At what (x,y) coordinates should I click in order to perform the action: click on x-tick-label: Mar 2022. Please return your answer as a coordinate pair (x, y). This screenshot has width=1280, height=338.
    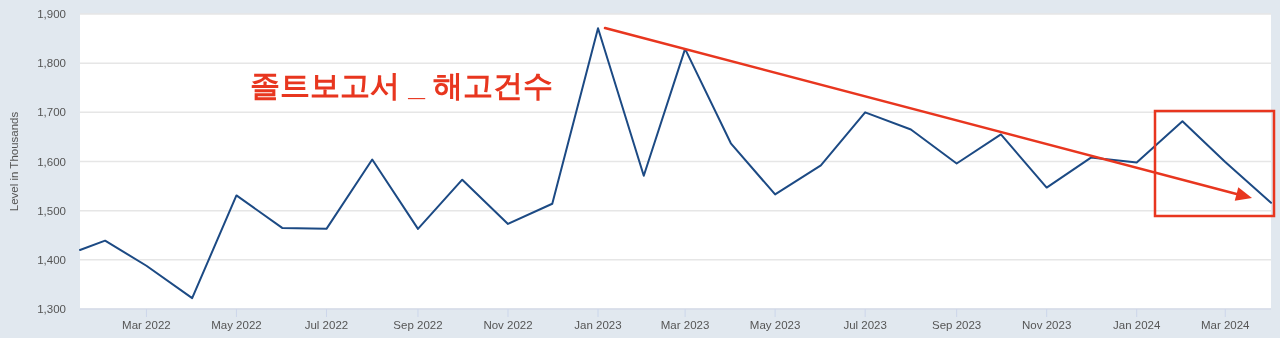
    Looking at the image, I should click on (146, 325).